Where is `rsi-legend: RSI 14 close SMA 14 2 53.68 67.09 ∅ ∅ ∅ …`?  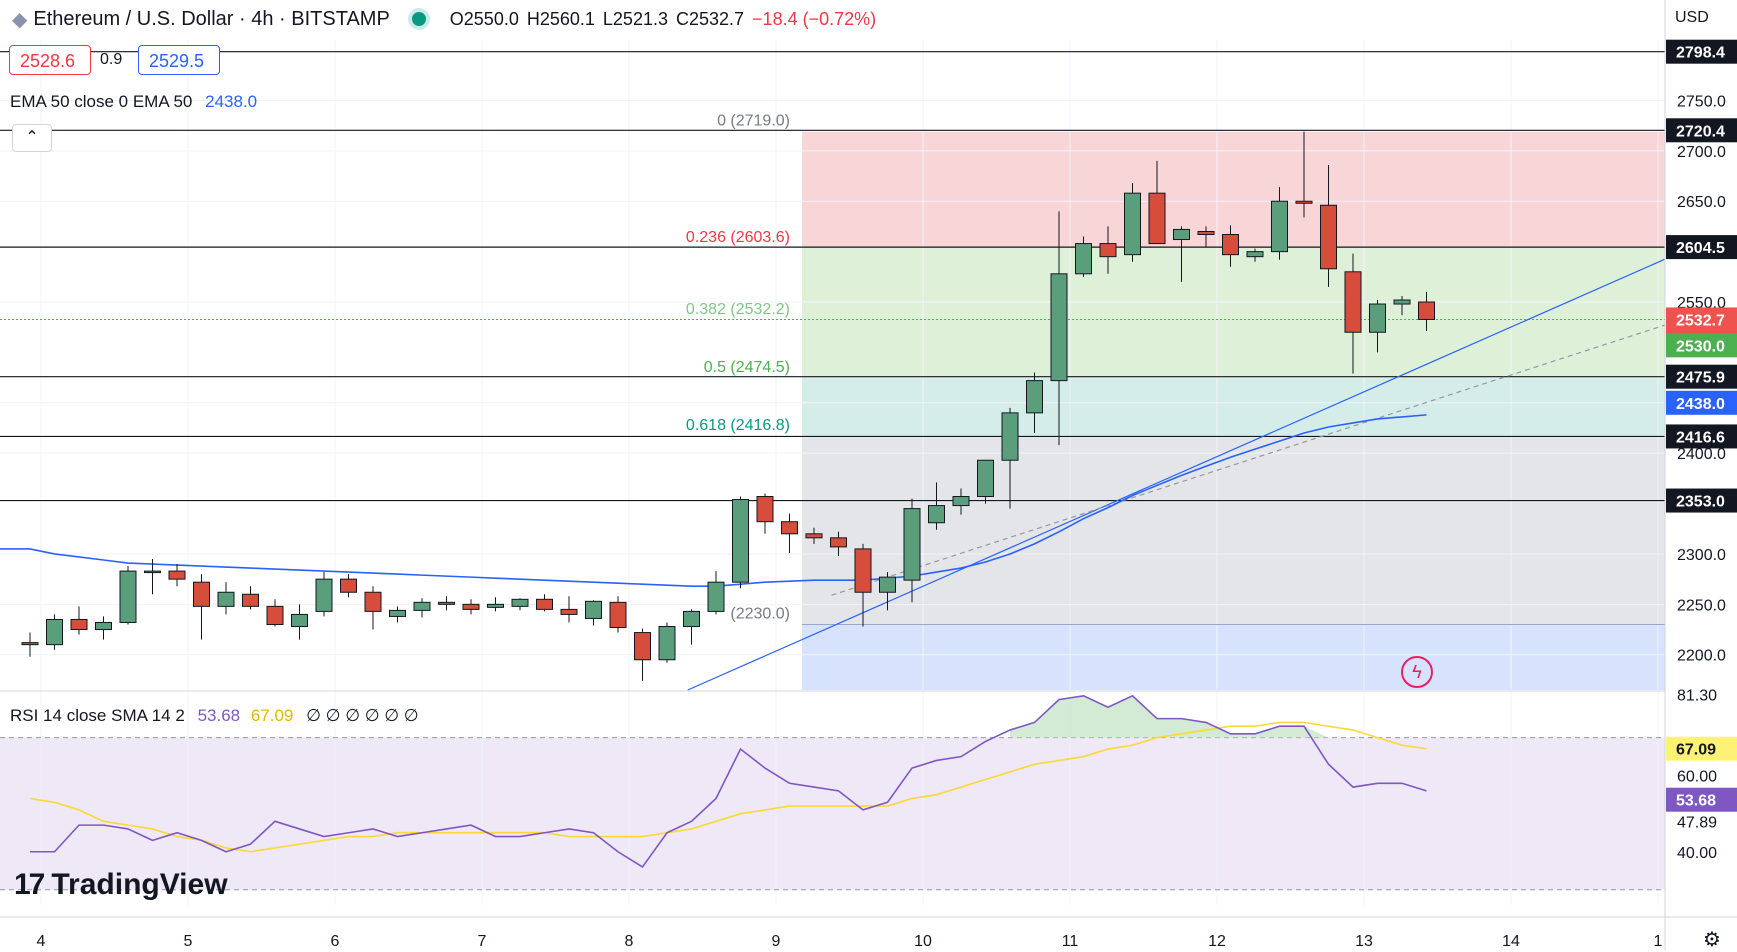 rsi-legend: RSI 14 close SMA 14 2 53.68 67.09 ∅ ∅ ∅ … is located at coordinates (214, 716).